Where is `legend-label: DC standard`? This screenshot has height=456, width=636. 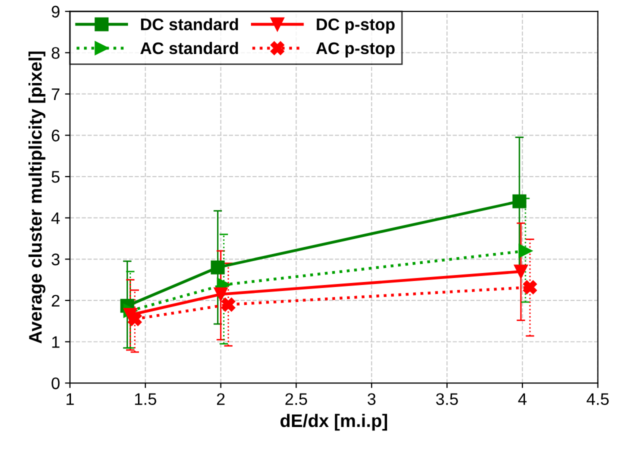
legend-label: DC standard is located at coordinates (189, 24).